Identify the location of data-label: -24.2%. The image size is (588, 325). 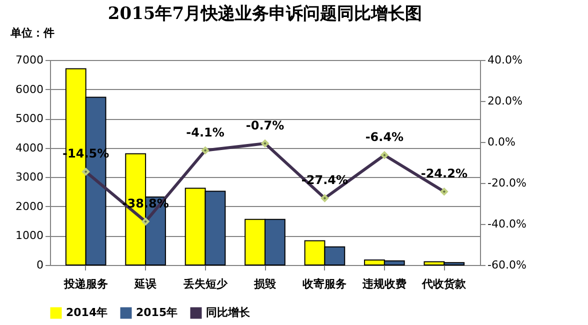
(444, 173).